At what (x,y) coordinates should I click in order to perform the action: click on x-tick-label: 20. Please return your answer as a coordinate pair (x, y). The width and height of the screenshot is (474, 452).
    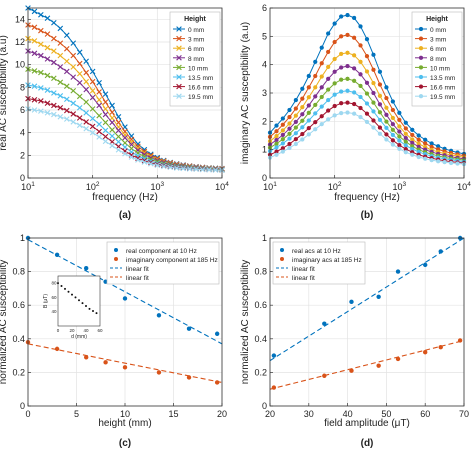
    Looking at the image, I should click on (222, 414).